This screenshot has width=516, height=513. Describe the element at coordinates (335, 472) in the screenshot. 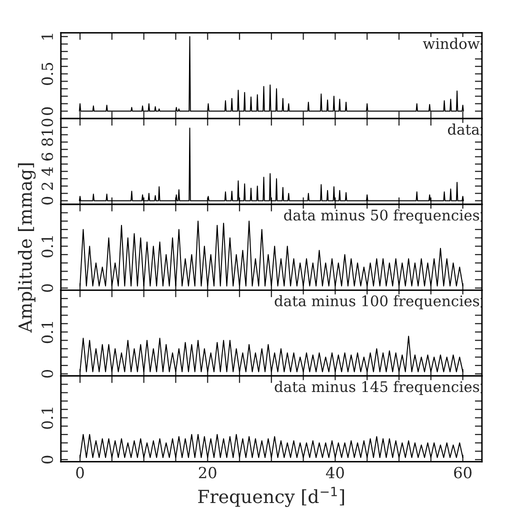

I see `x-tick-label: 40` at that location.